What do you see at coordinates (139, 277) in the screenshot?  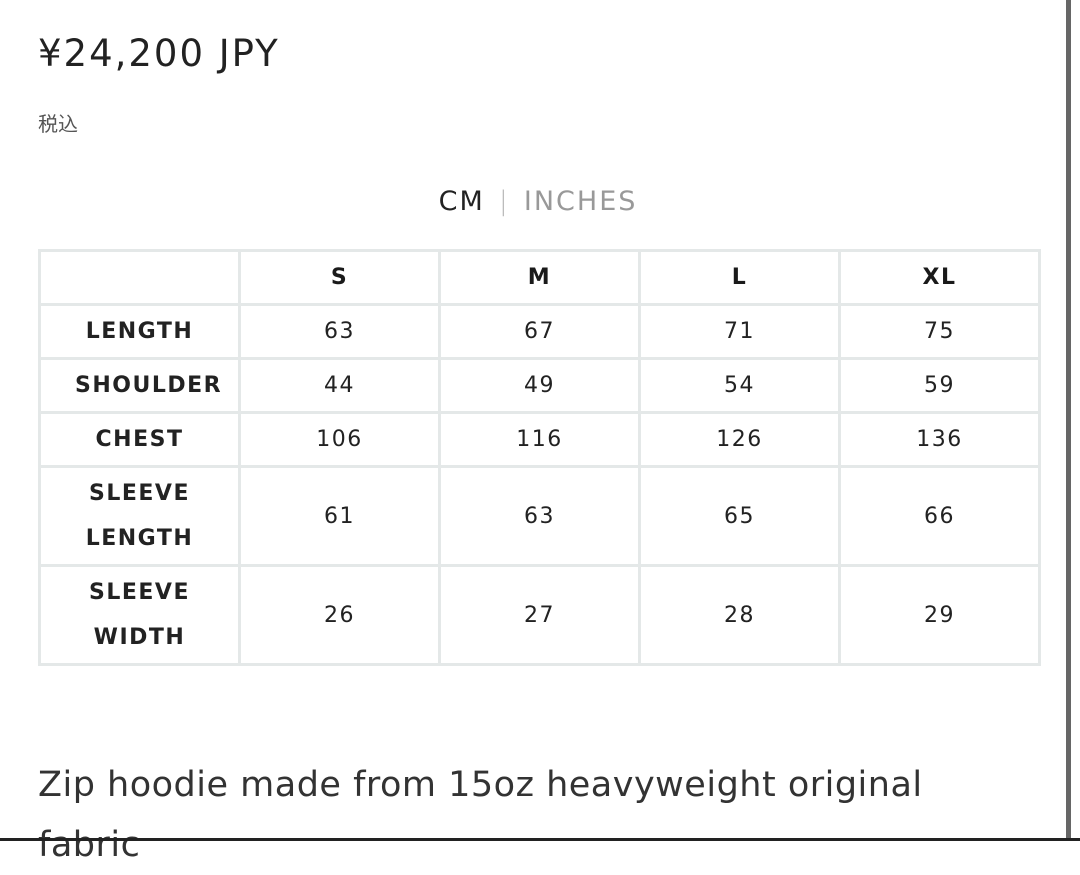 I see `corner-cell` at bounding box center [139, 277].